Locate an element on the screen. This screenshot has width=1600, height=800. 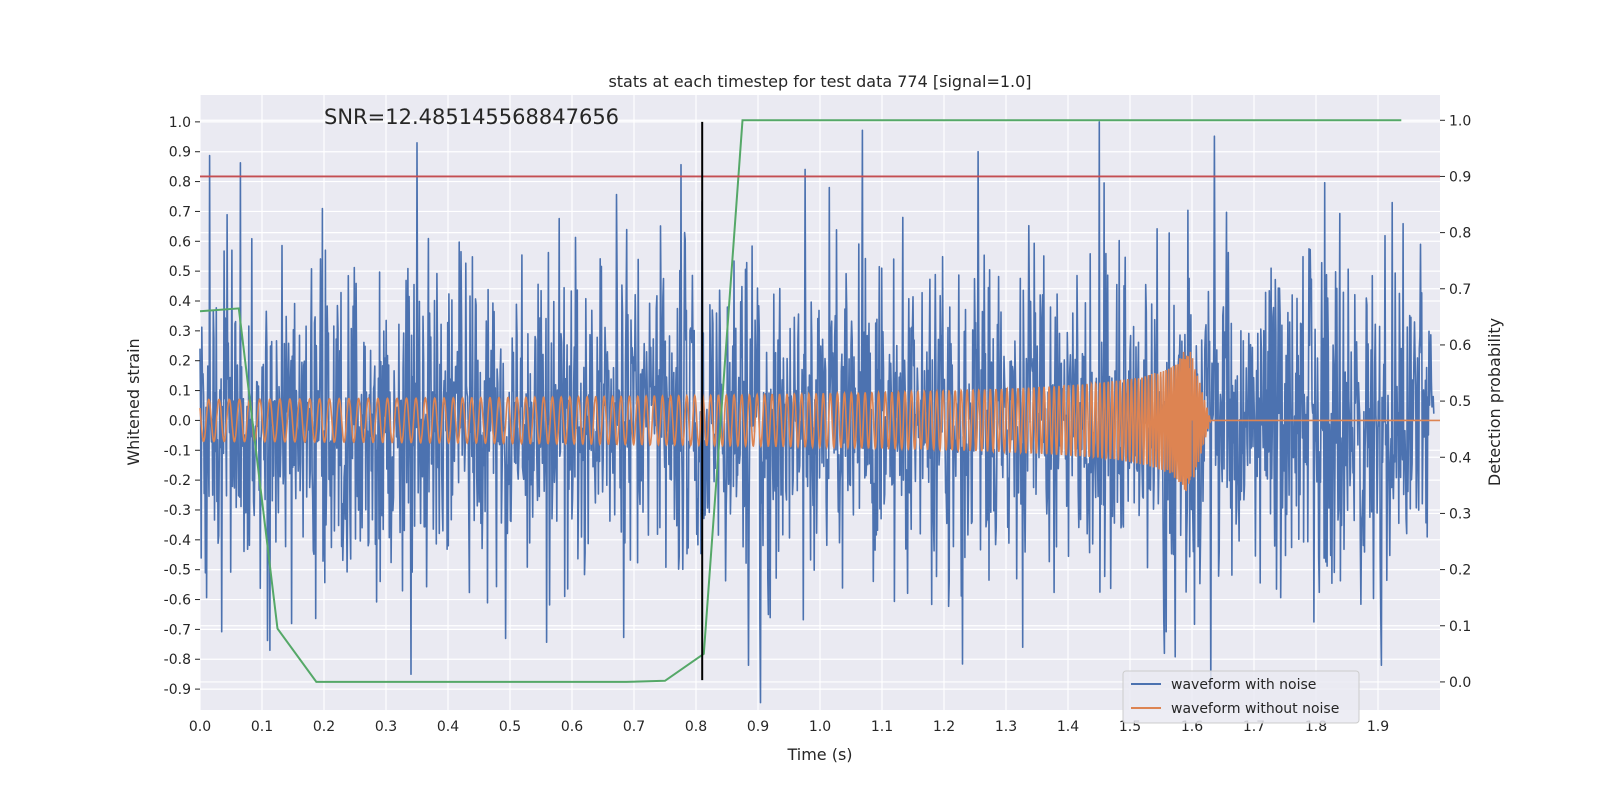
y2-tick-label: 0.5 is located at coordinates (1460, 402).